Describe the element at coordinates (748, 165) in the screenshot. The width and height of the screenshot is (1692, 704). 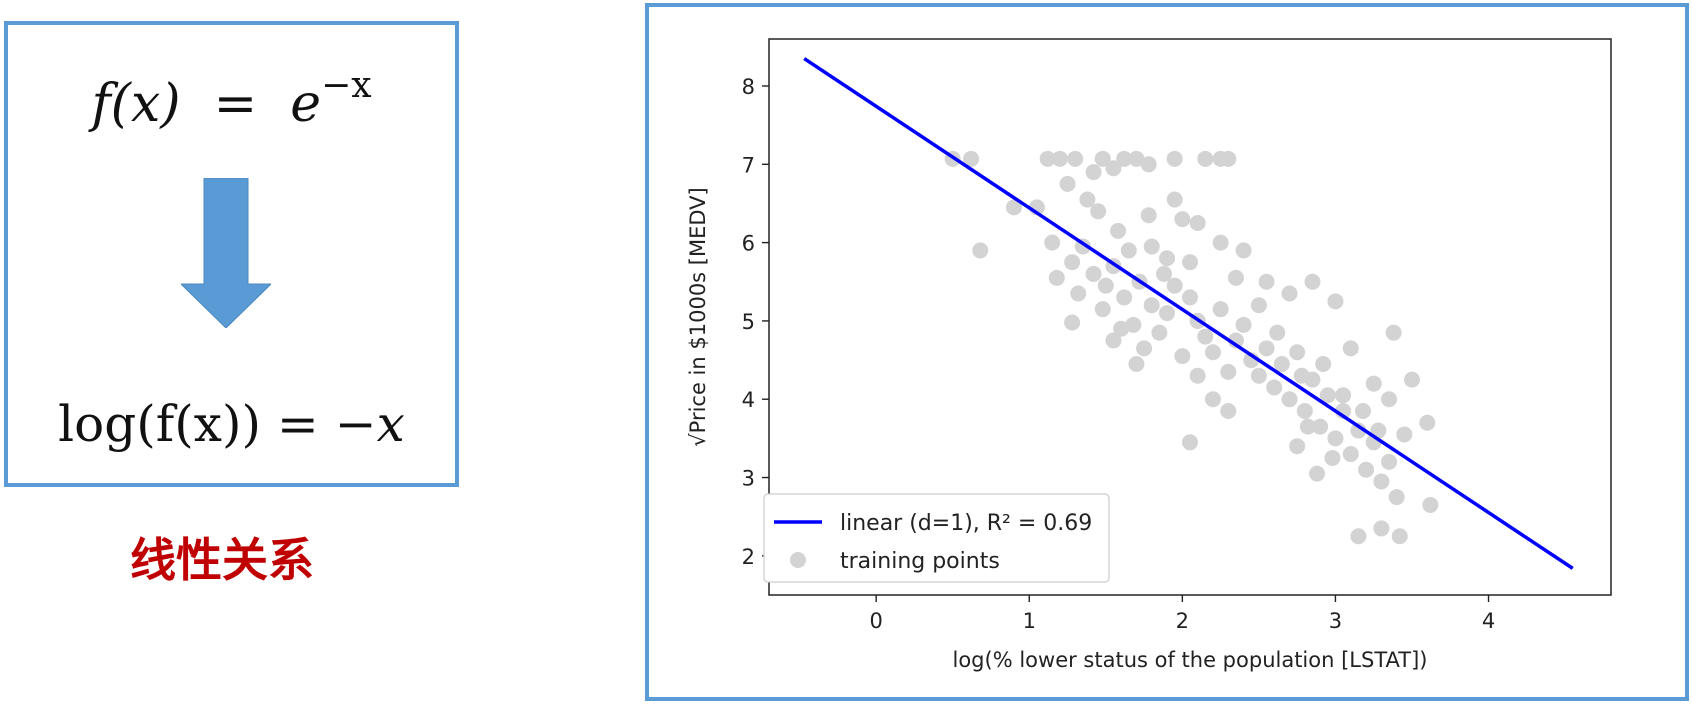
I see `y-tick-label: 7` at that location.